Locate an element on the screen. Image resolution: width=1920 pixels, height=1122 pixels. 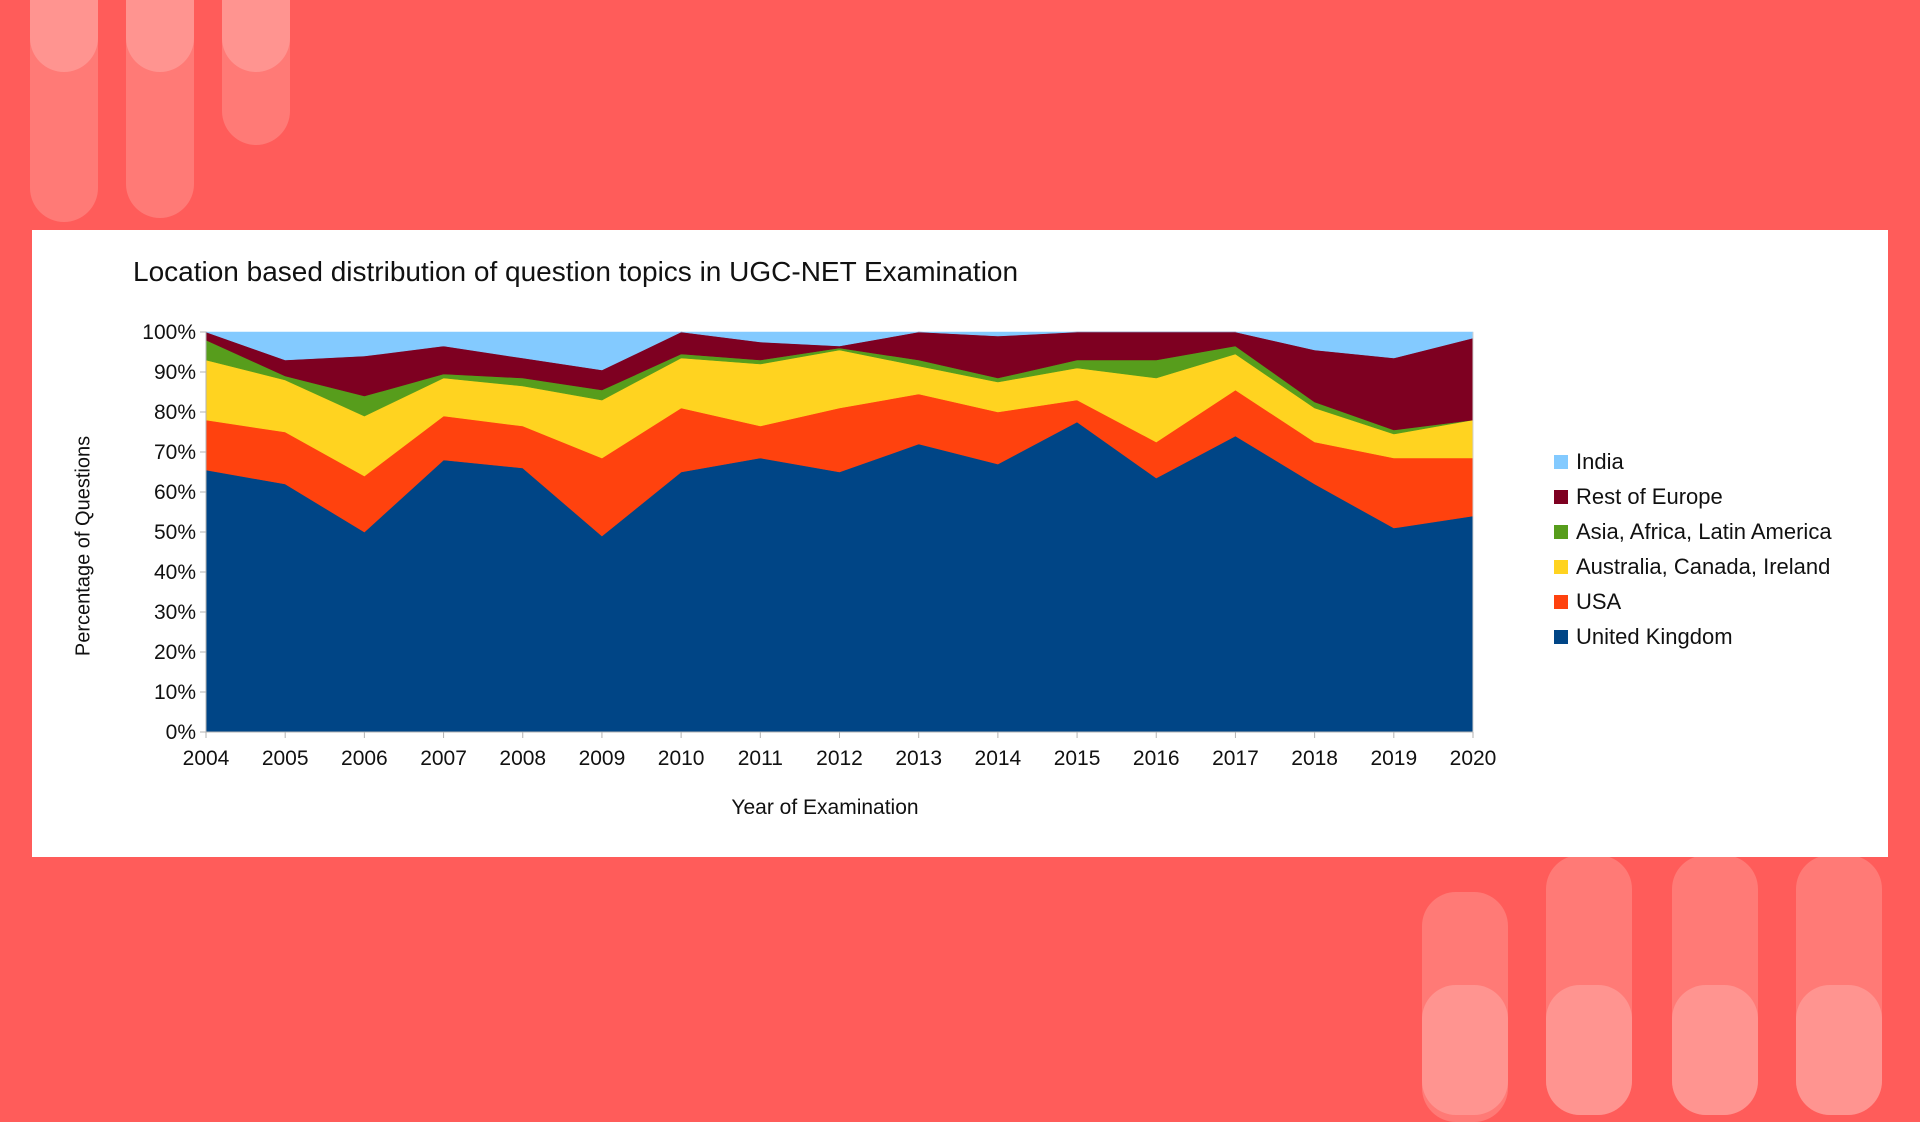
legend-label: United Kingdom is located at coordinates (1654, 636).